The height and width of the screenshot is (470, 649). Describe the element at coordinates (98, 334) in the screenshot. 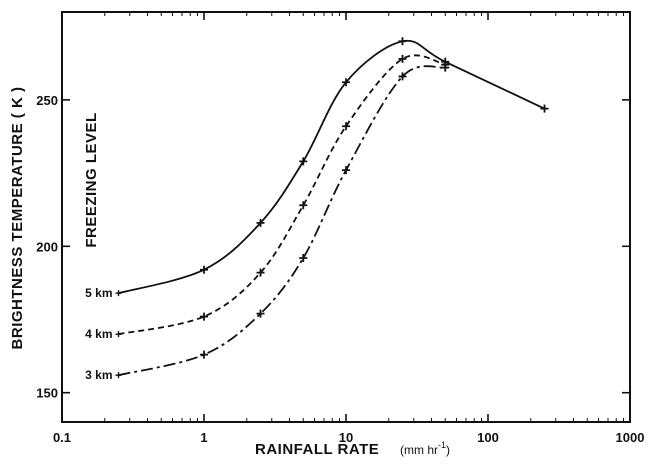

I see `series-label: 4 km` at that location.